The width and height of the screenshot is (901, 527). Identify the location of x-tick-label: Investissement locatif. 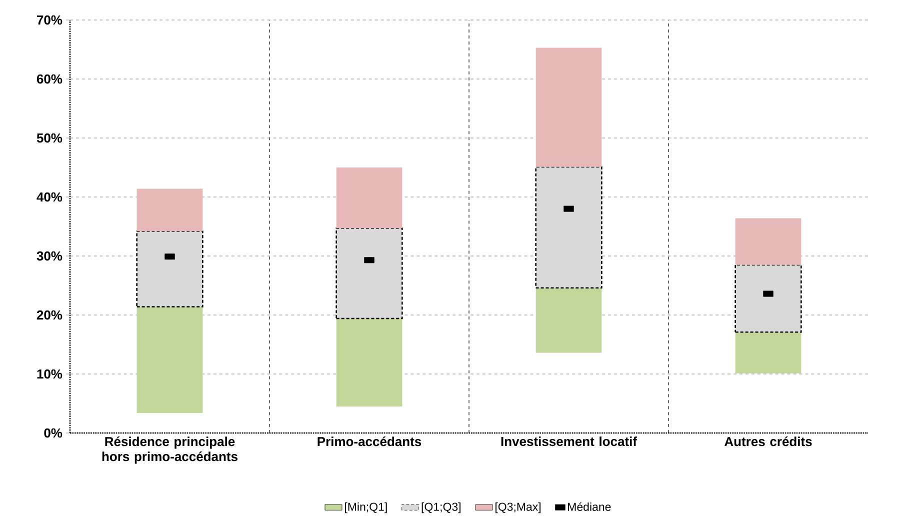
(569, 441).